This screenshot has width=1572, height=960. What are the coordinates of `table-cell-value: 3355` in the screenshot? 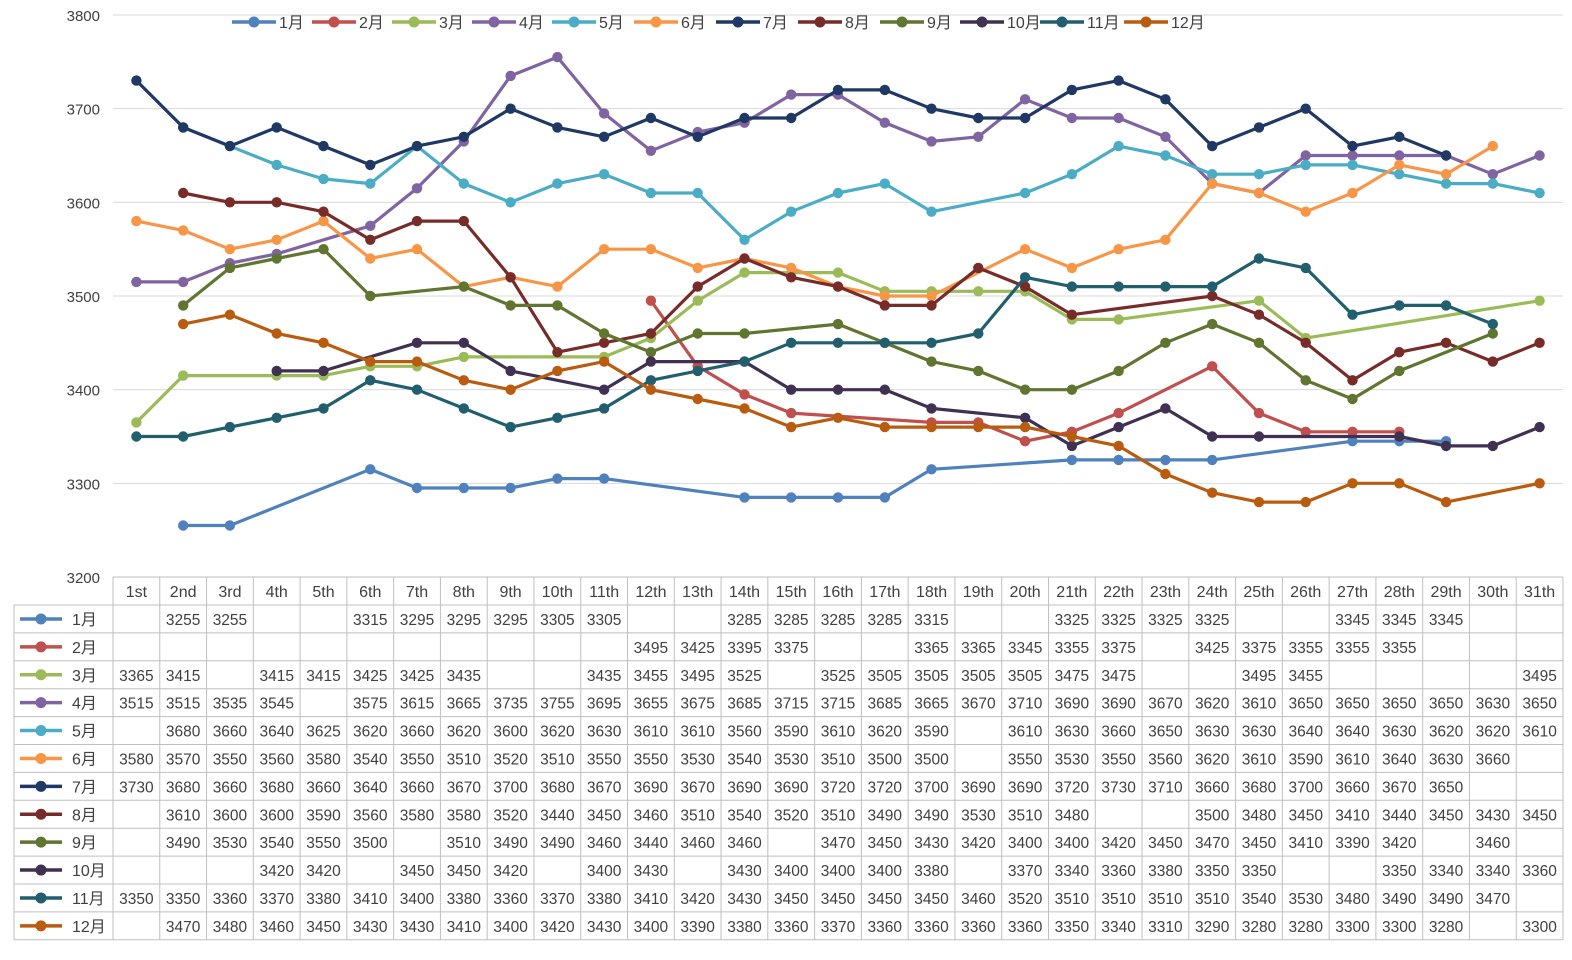 It's located at (1399, 648).